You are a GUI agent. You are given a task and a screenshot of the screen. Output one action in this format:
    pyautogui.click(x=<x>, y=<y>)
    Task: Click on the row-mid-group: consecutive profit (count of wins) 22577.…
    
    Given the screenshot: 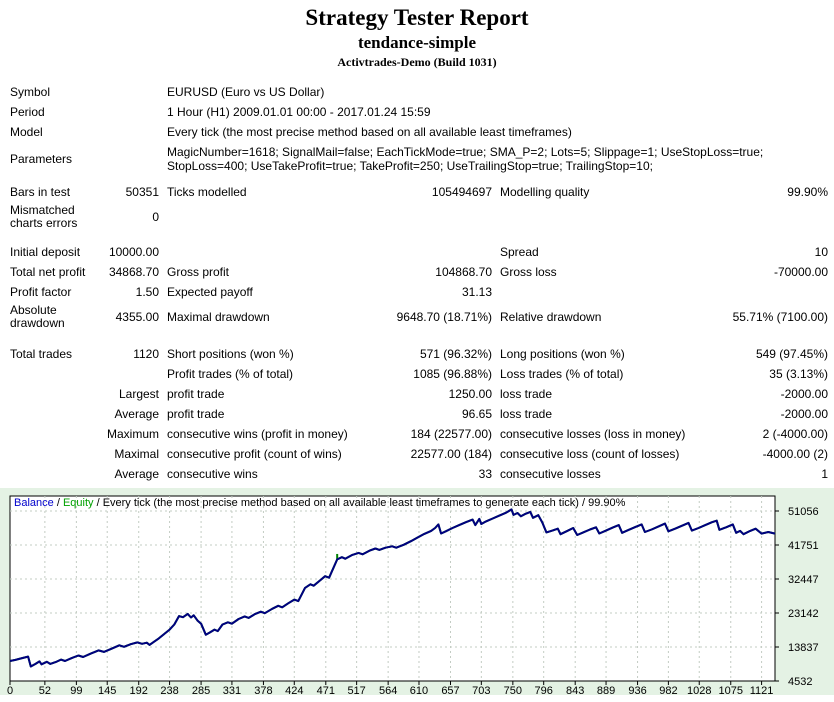 What is the action you would take?
    pyautogui.click(x=325, y=454)
    